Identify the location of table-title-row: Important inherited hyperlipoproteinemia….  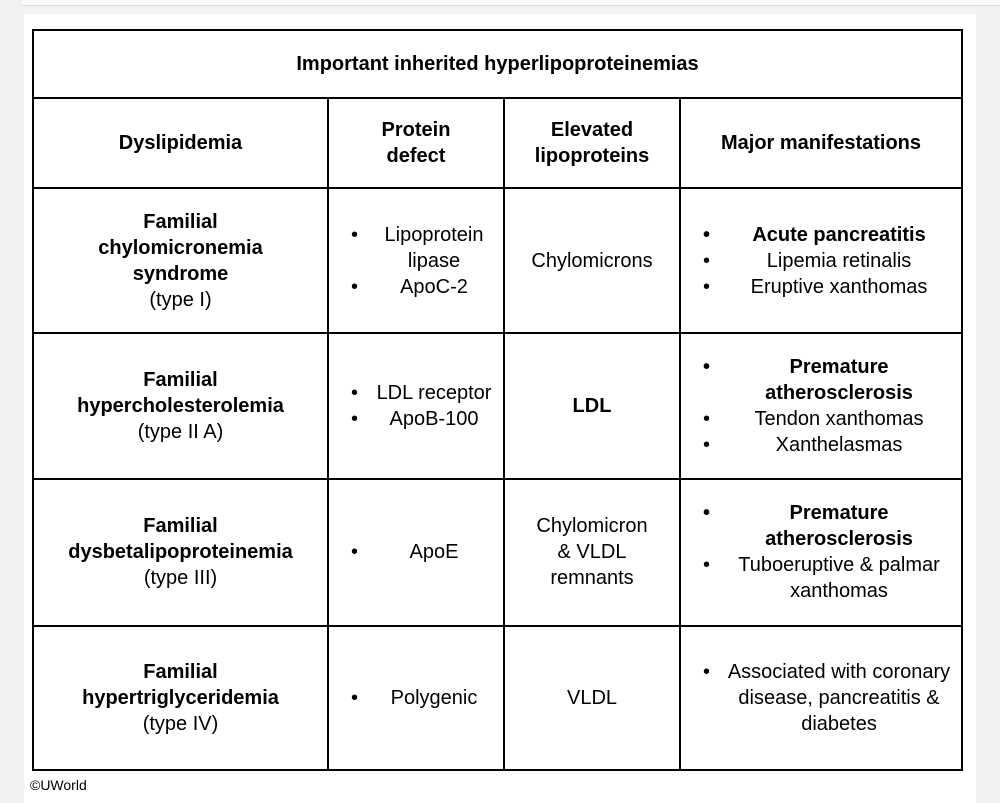
(497, 64).